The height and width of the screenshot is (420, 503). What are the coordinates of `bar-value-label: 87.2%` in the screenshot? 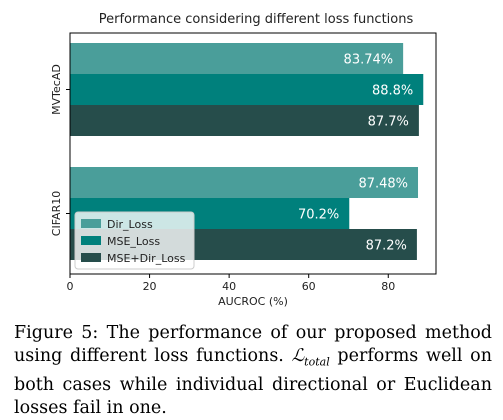 It's located at (386, 246).